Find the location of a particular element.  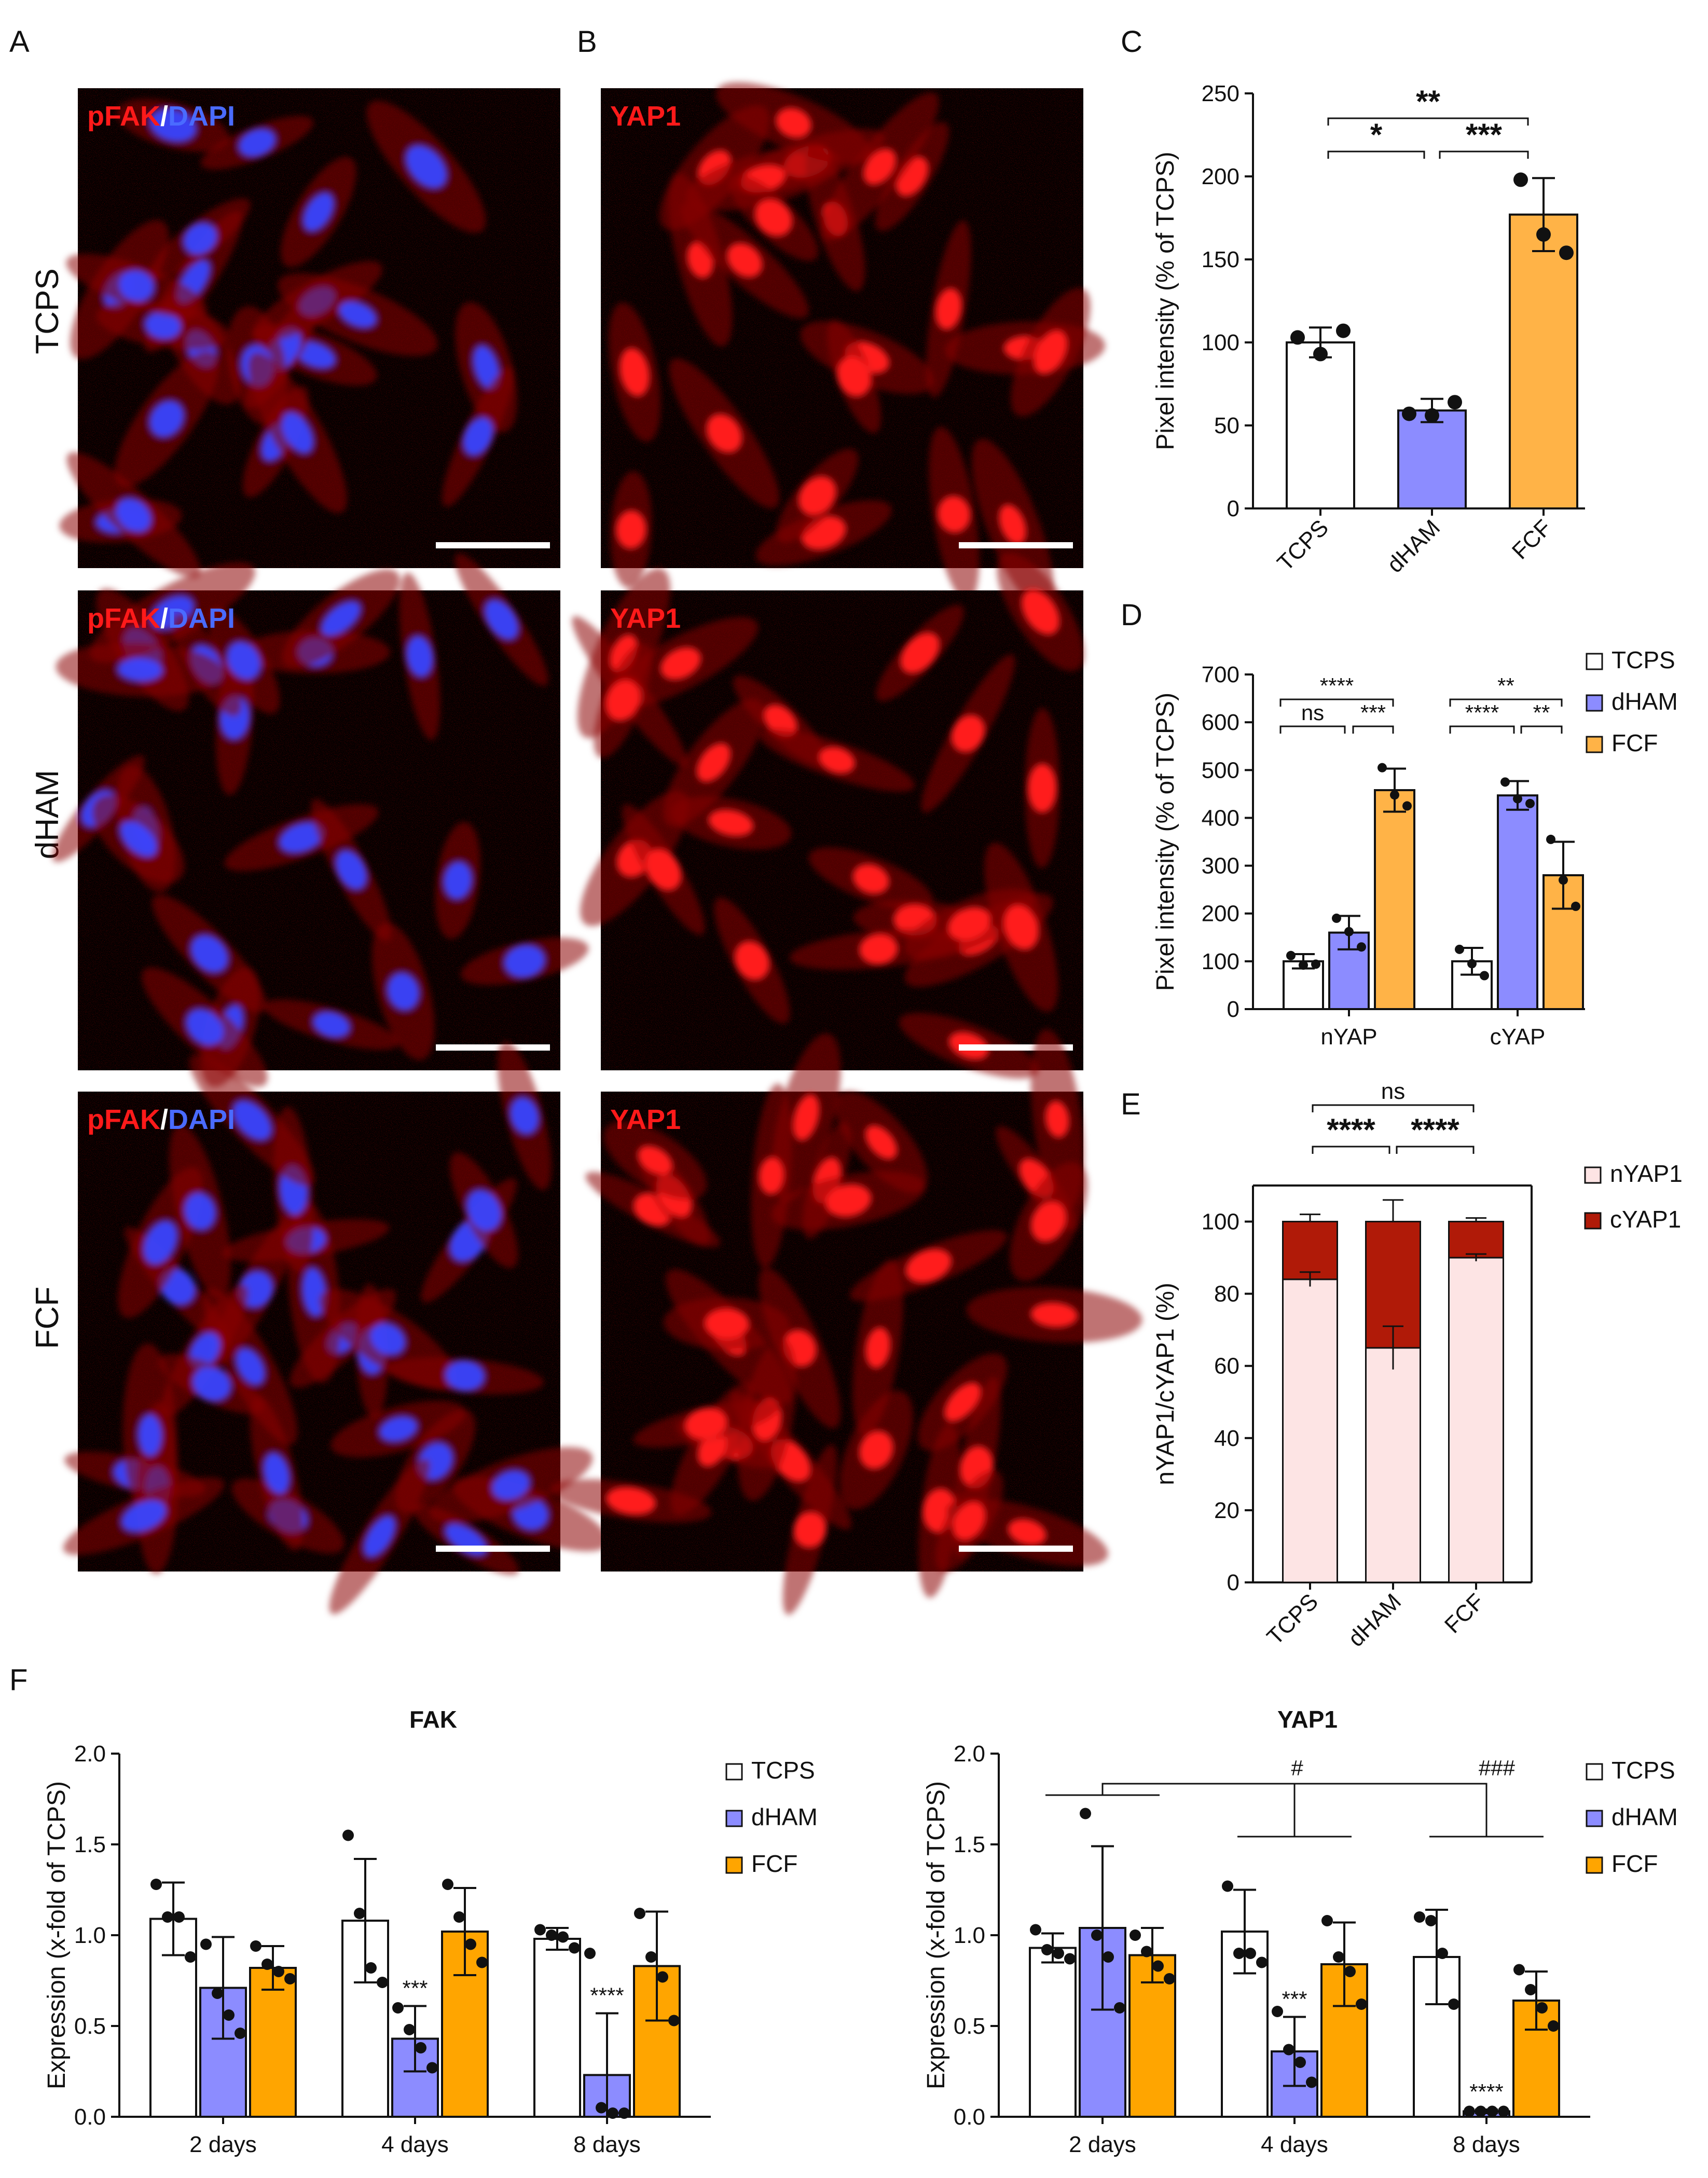

y-tick-label: 80 is located at coordinates (1226, 1294).